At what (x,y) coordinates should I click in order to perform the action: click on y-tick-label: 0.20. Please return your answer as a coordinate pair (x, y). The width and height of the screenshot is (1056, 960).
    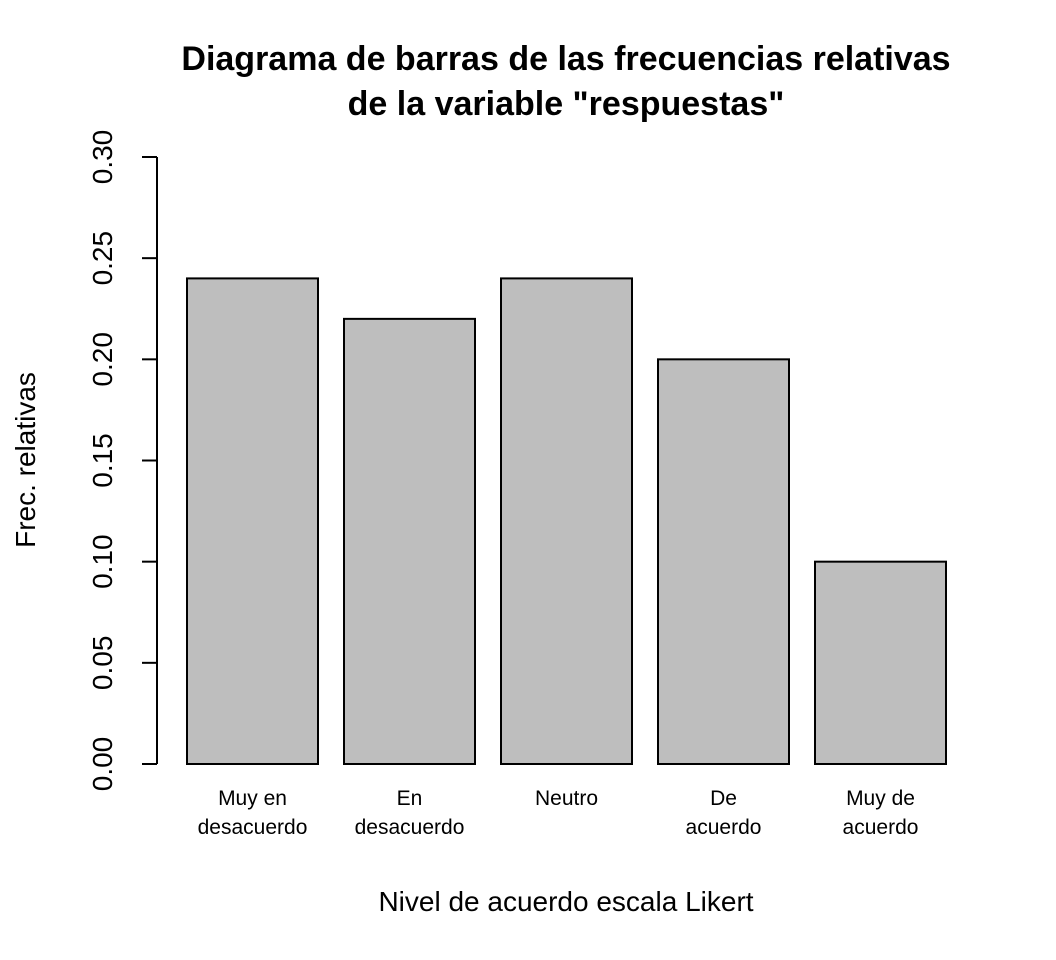
    Looking at the image, I should click on (102, 359).